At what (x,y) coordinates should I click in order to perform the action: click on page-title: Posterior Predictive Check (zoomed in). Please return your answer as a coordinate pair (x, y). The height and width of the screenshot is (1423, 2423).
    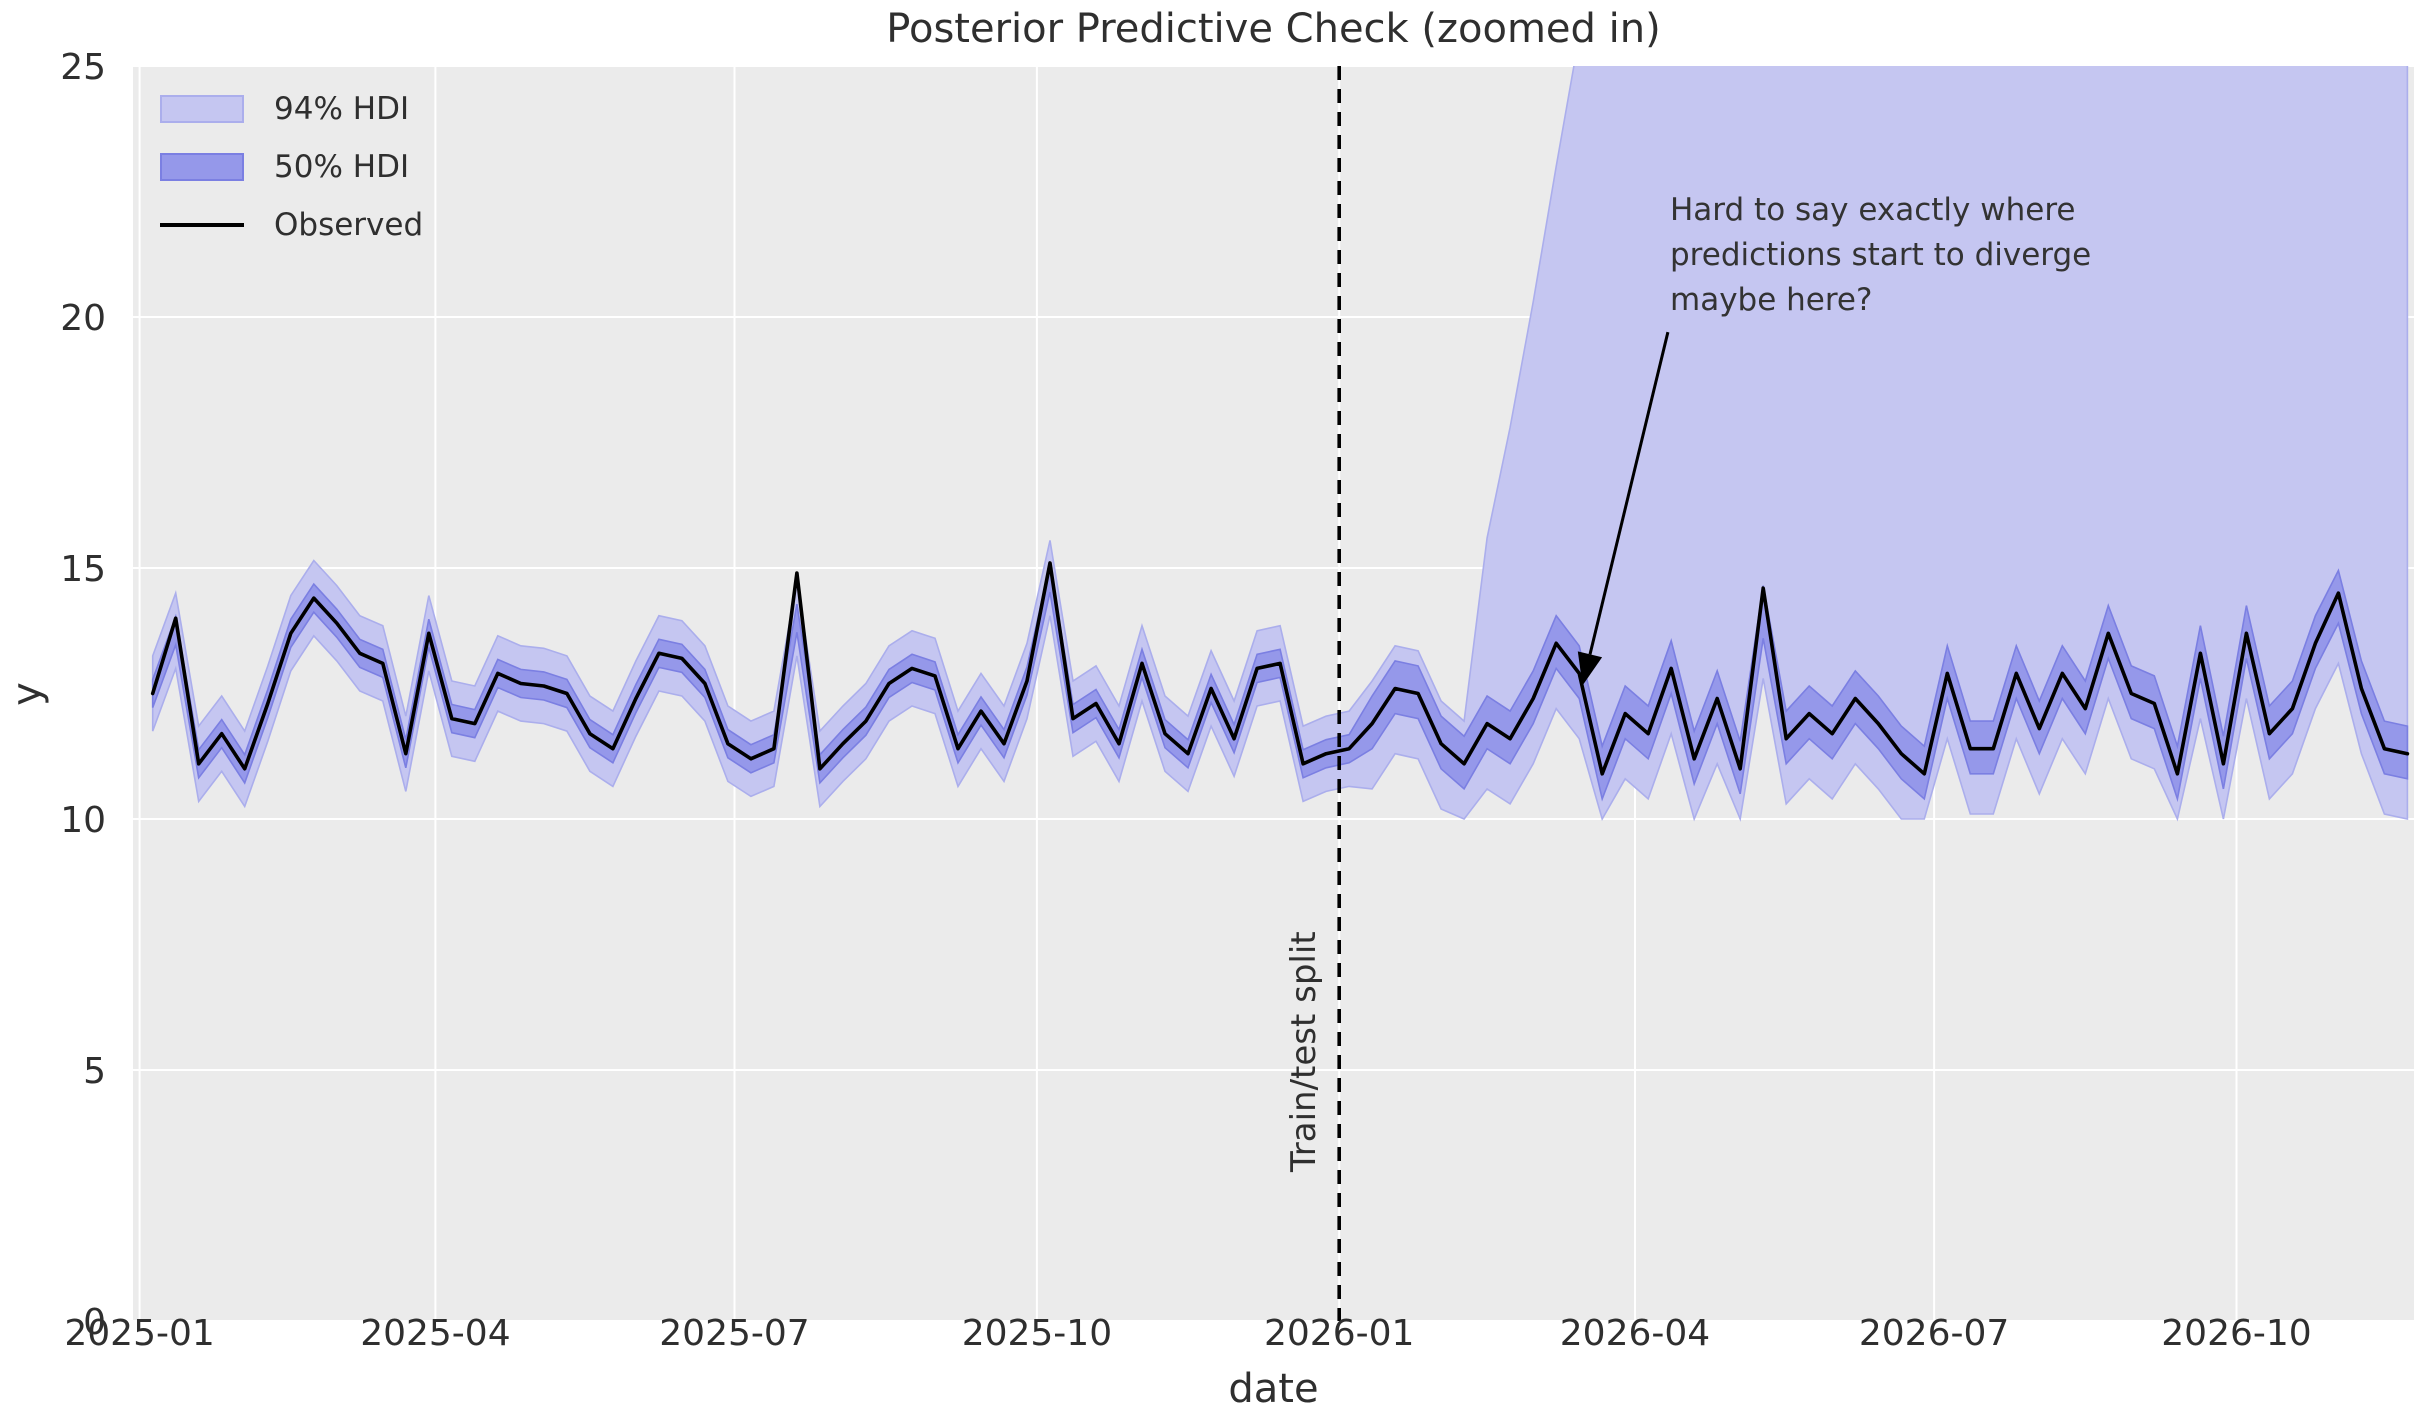
    Looking at the image, I should click on (1273, 29).